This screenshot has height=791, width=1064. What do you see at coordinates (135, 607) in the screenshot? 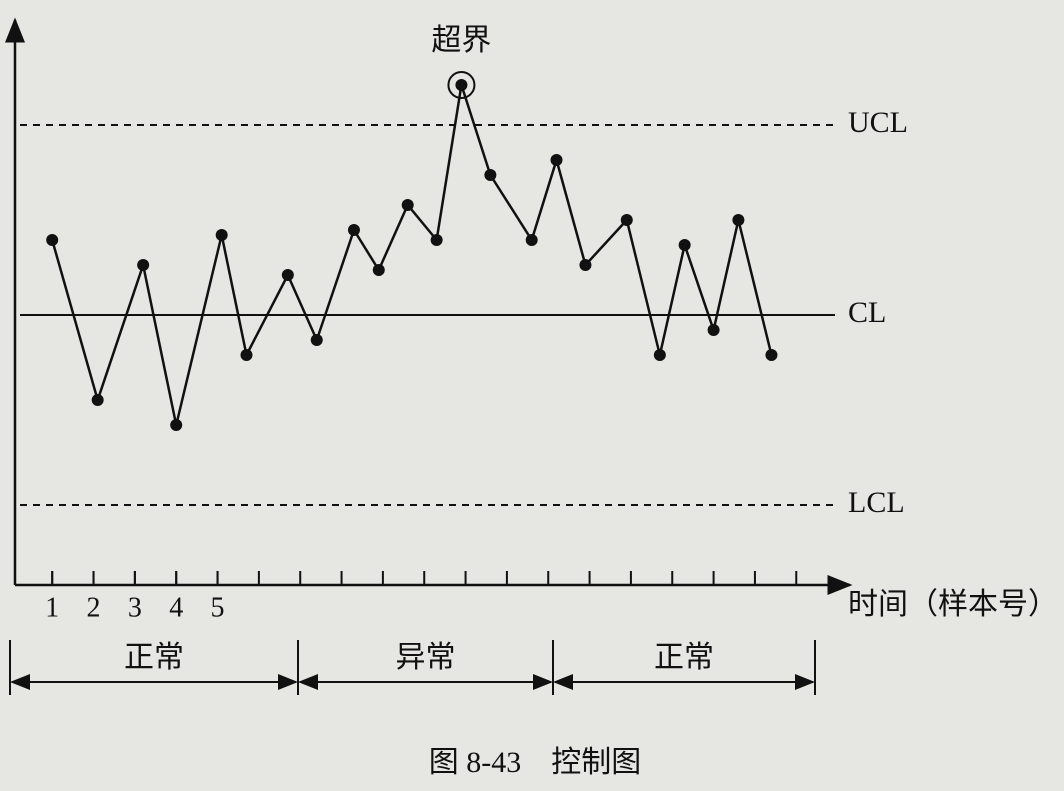
I see `x-tick-label: 3` at bounding box center [135, 607].